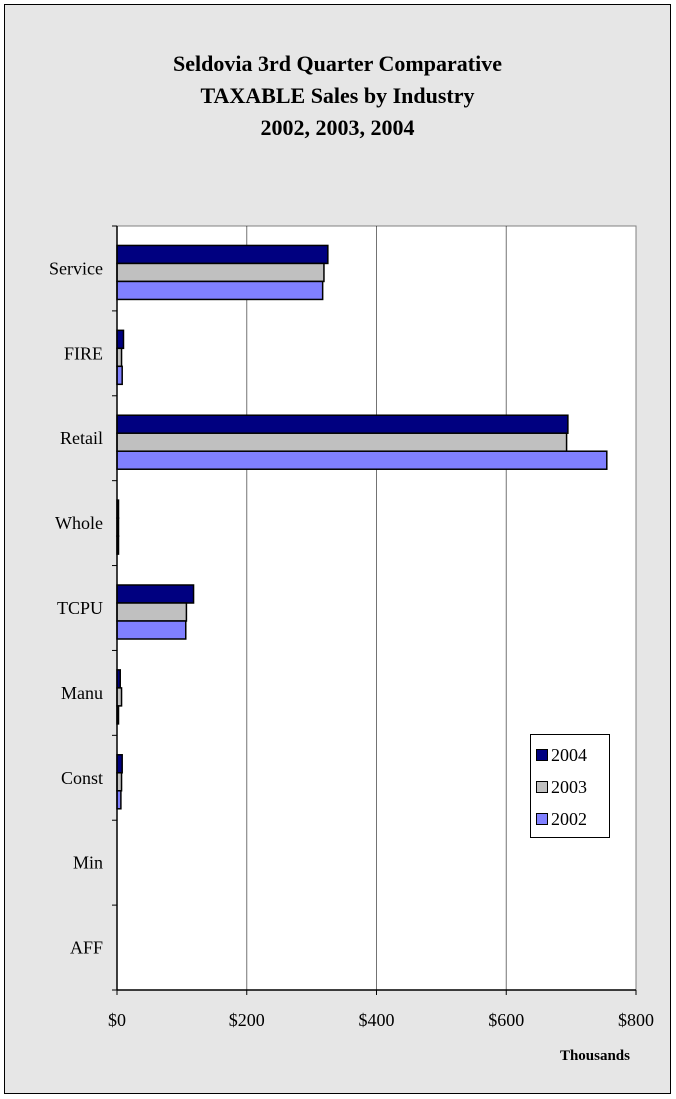 This screenshot has width=676, height=1099. Describe the element at coordinates (569, 754) in the screenshot. I see `legend-label-2004: 2004` at that location.